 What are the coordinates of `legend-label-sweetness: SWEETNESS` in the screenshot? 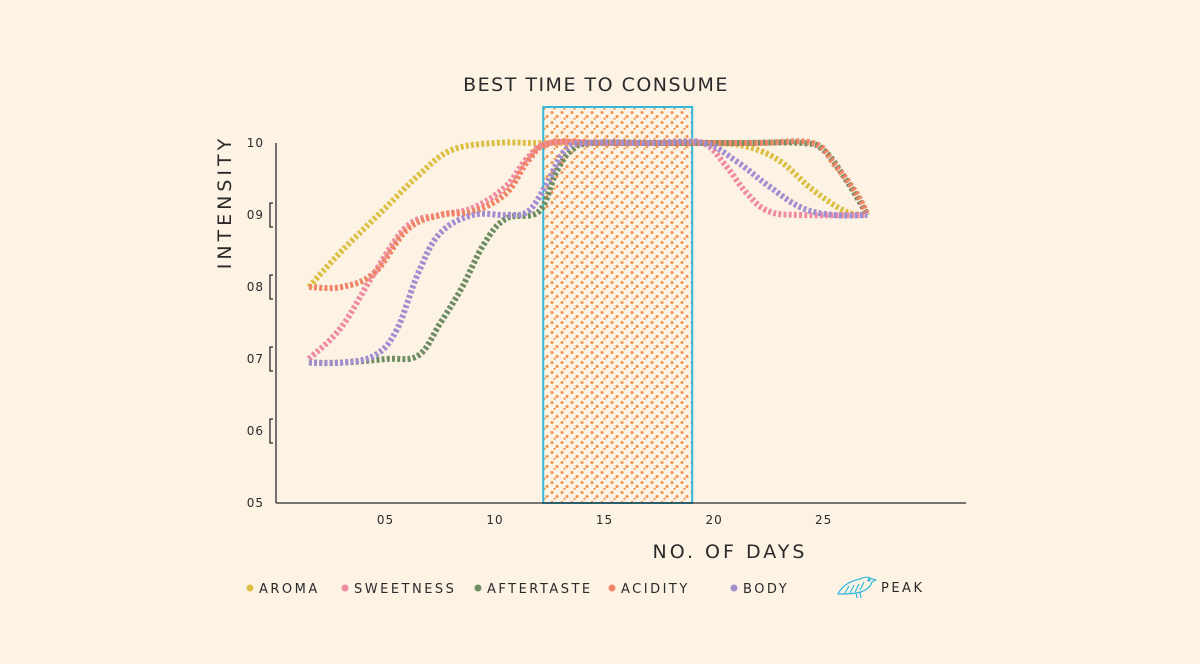 It's located at (405, 589).